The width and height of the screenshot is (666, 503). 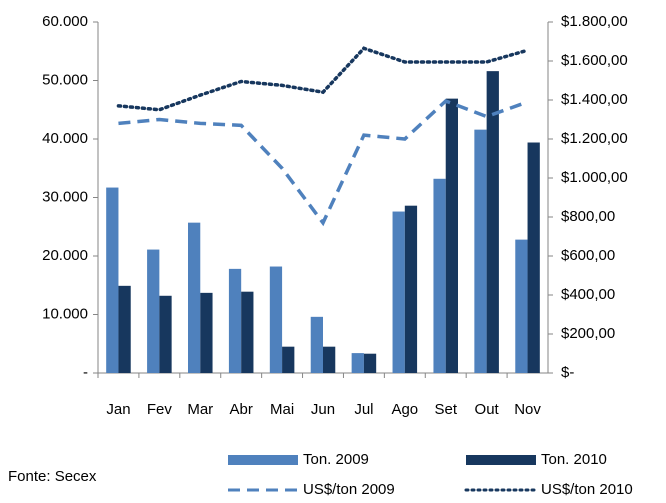 I want to click on line-series, so click(x=323, y=79).